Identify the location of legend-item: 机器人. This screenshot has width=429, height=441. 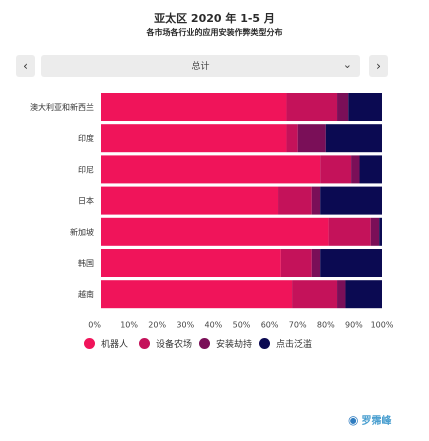
(106, 343).